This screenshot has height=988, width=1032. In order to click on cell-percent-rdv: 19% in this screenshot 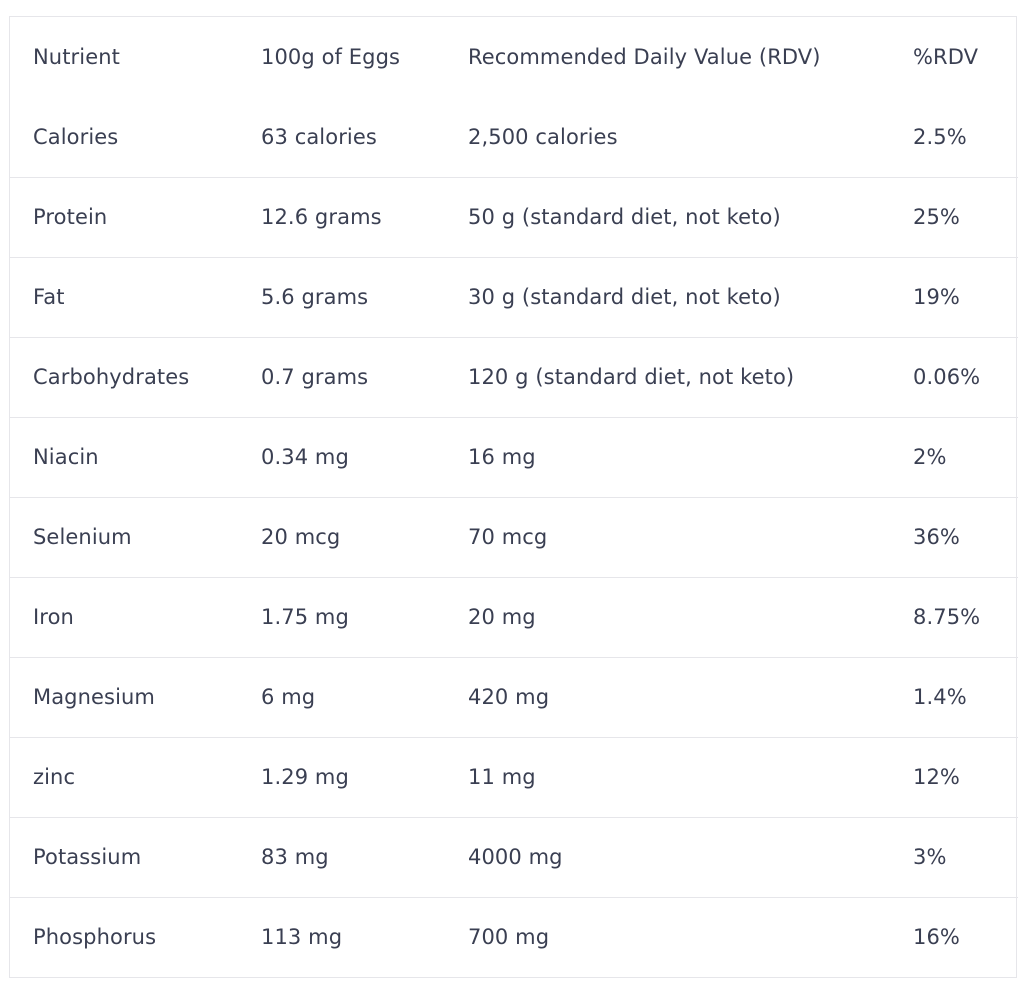, I will do `click(936, 297)`.